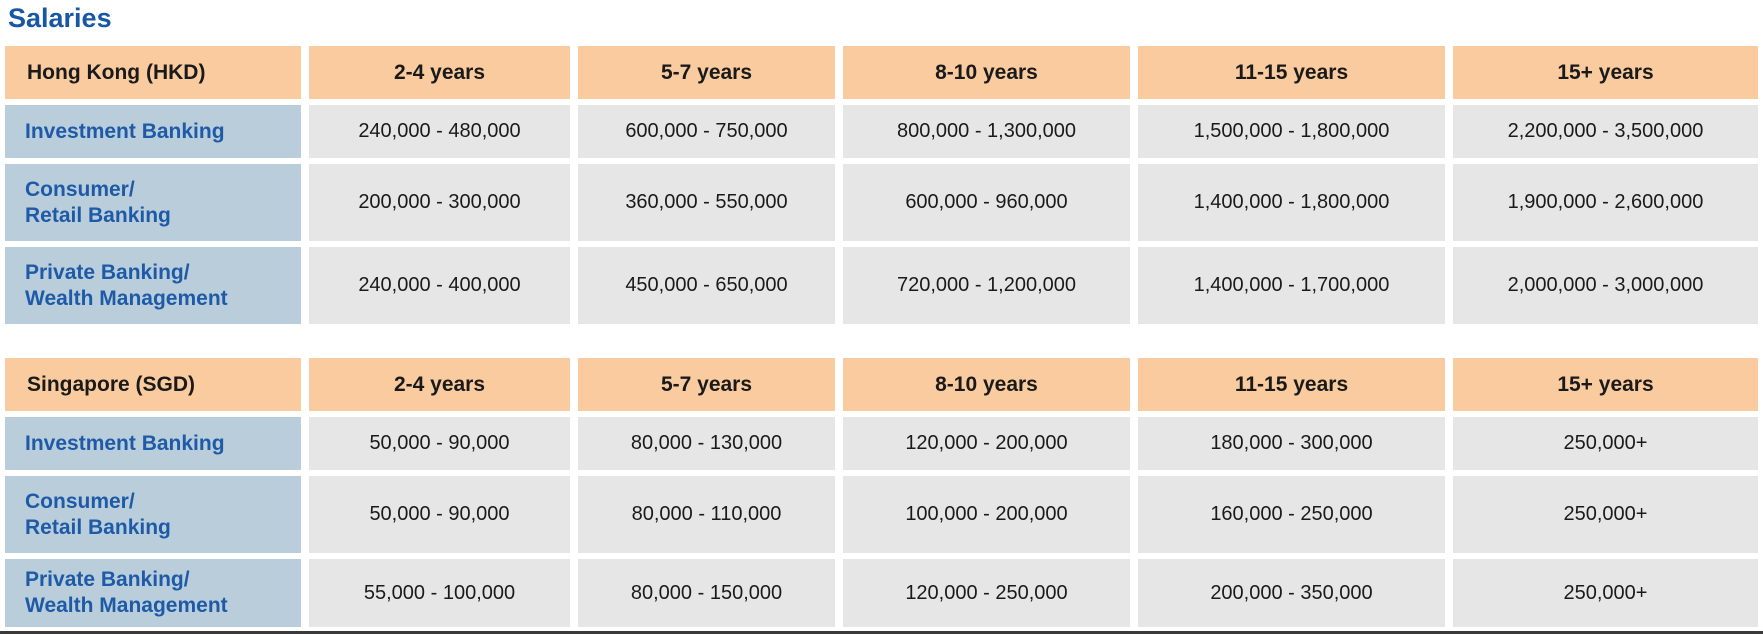  Describe the element at coordinates (986, 593) in the screenshot. I see `salary-range-cell: 120,000 - 250,000` at that location.